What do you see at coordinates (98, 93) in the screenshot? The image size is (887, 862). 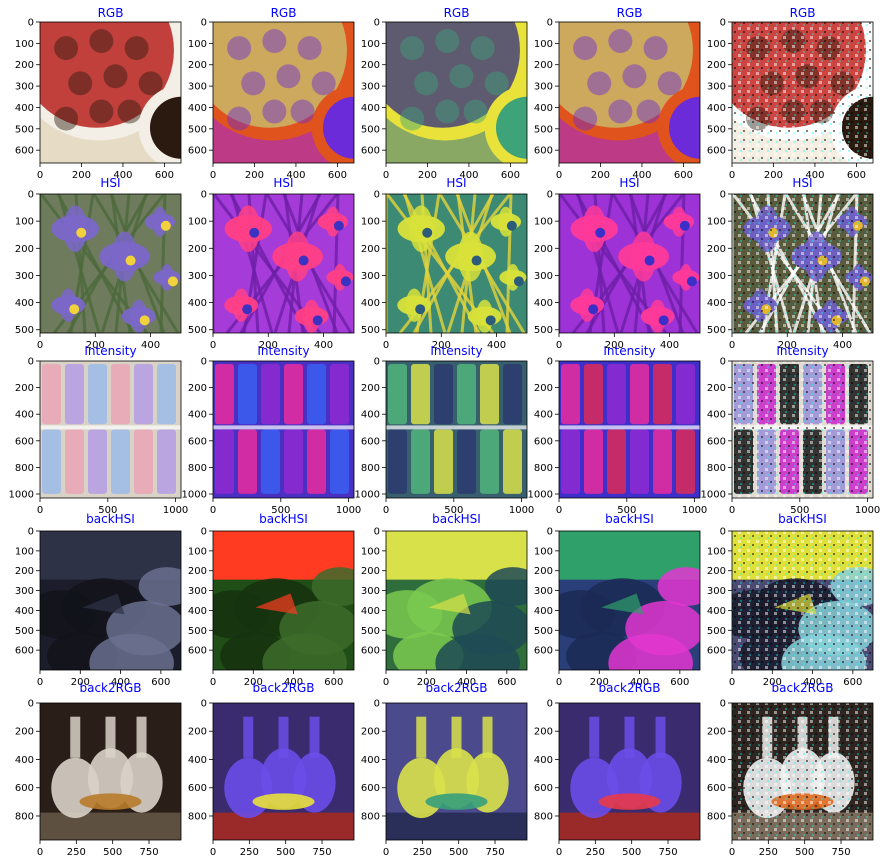 I see `subplot-r1-c1: RGB 0 100 200 300 400 500 600 0 200 400 600` at bounding box center [98, 93].